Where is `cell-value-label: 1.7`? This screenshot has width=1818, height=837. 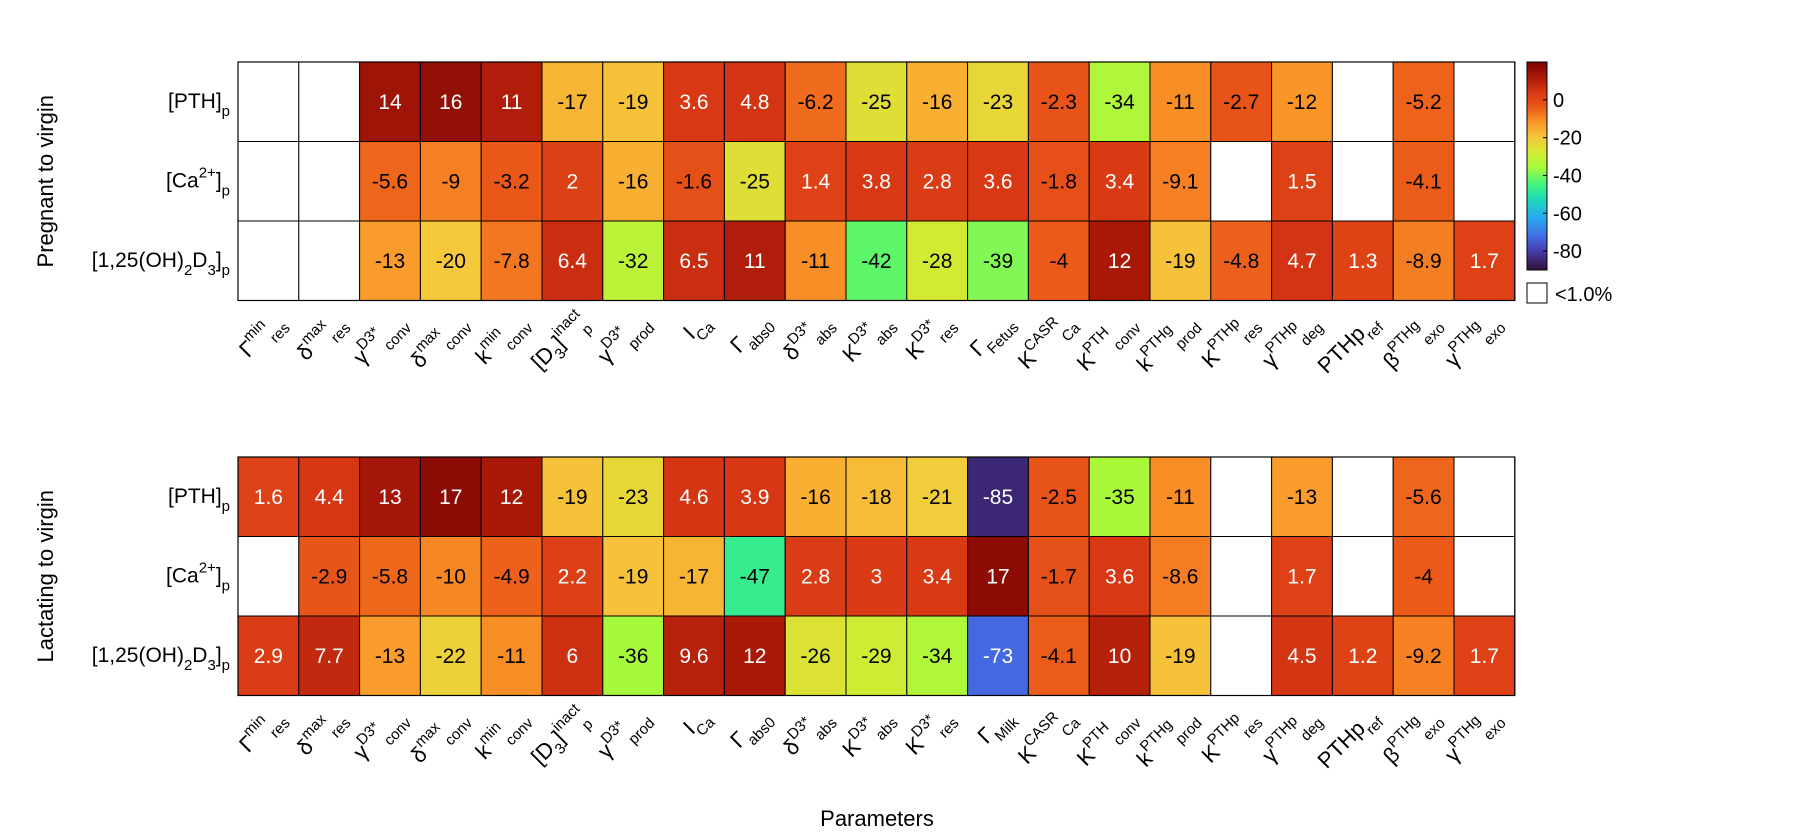 cell-value-label: 1.7 is located at coordinates (1301, 576).